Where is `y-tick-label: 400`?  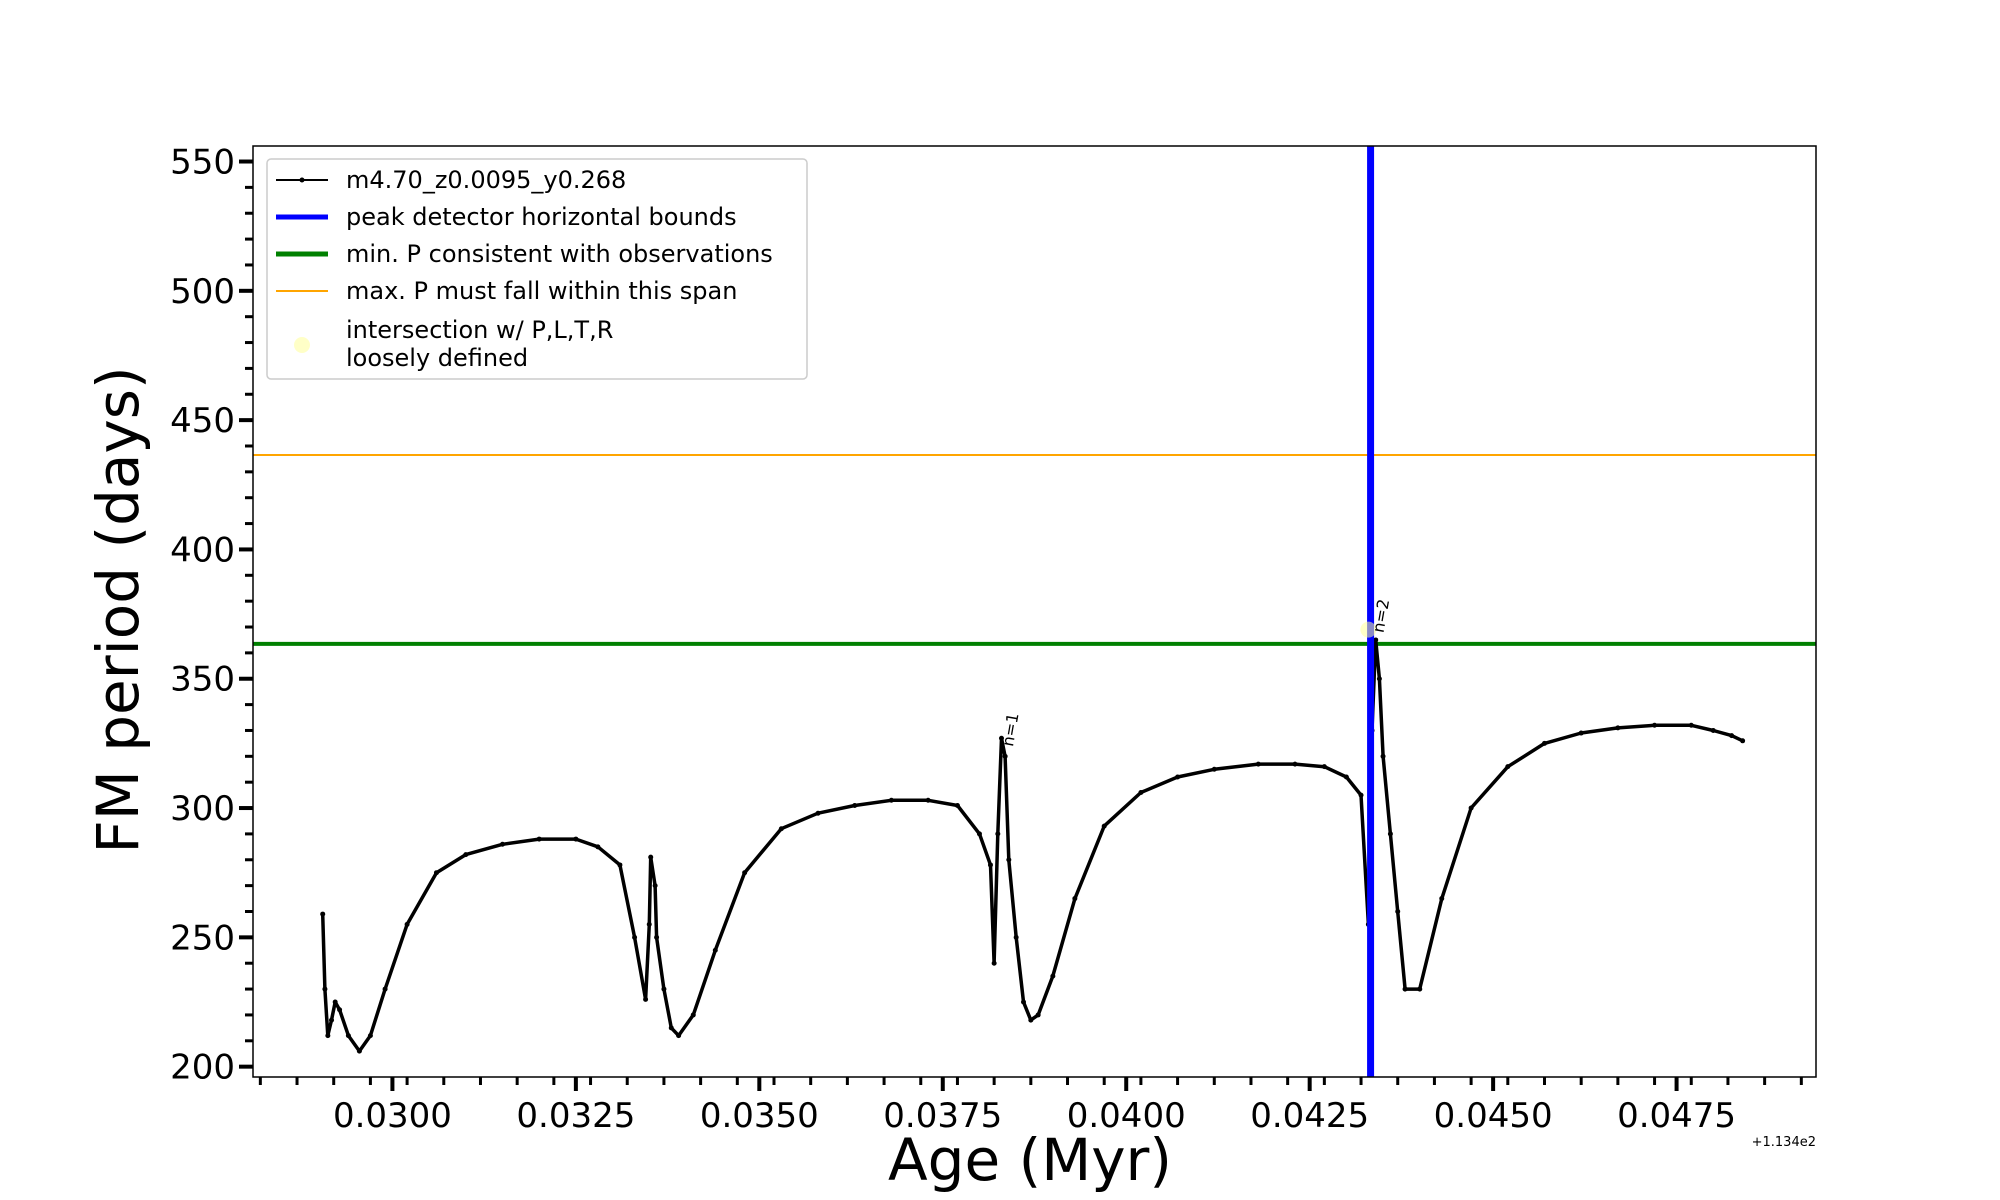
y-tick-label: 400 is located at coordinates (202, 550).